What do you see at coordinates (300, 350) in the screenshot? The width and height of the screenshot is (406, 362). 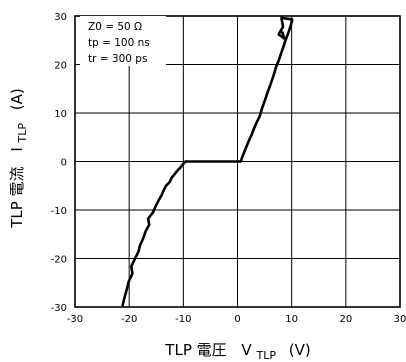 I see `x-axis-title-unit: (V)` at bounding box center [300, 350].